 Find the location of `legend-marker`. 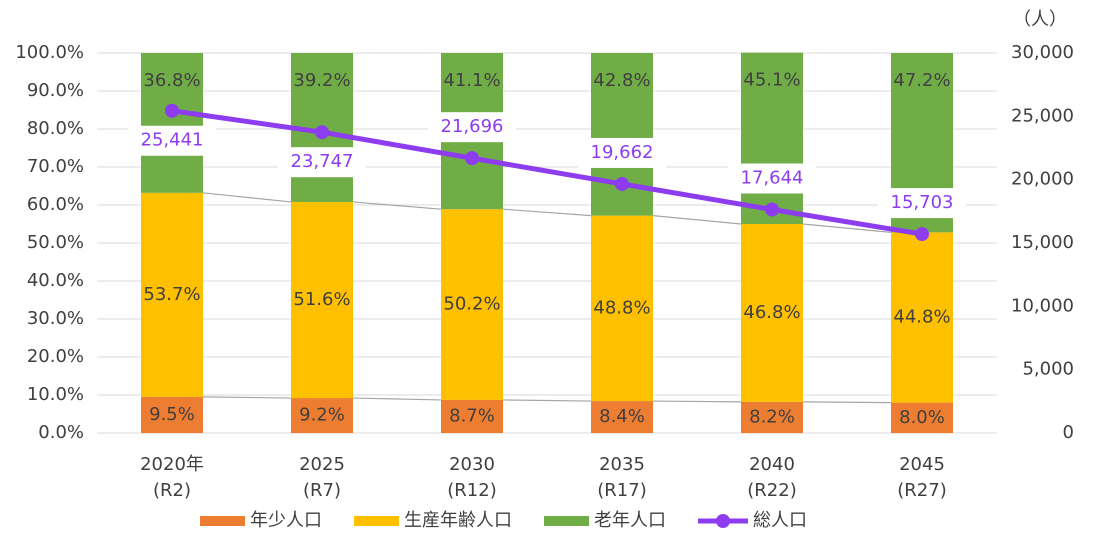

legend-marker is located at coordinates (723, 521).